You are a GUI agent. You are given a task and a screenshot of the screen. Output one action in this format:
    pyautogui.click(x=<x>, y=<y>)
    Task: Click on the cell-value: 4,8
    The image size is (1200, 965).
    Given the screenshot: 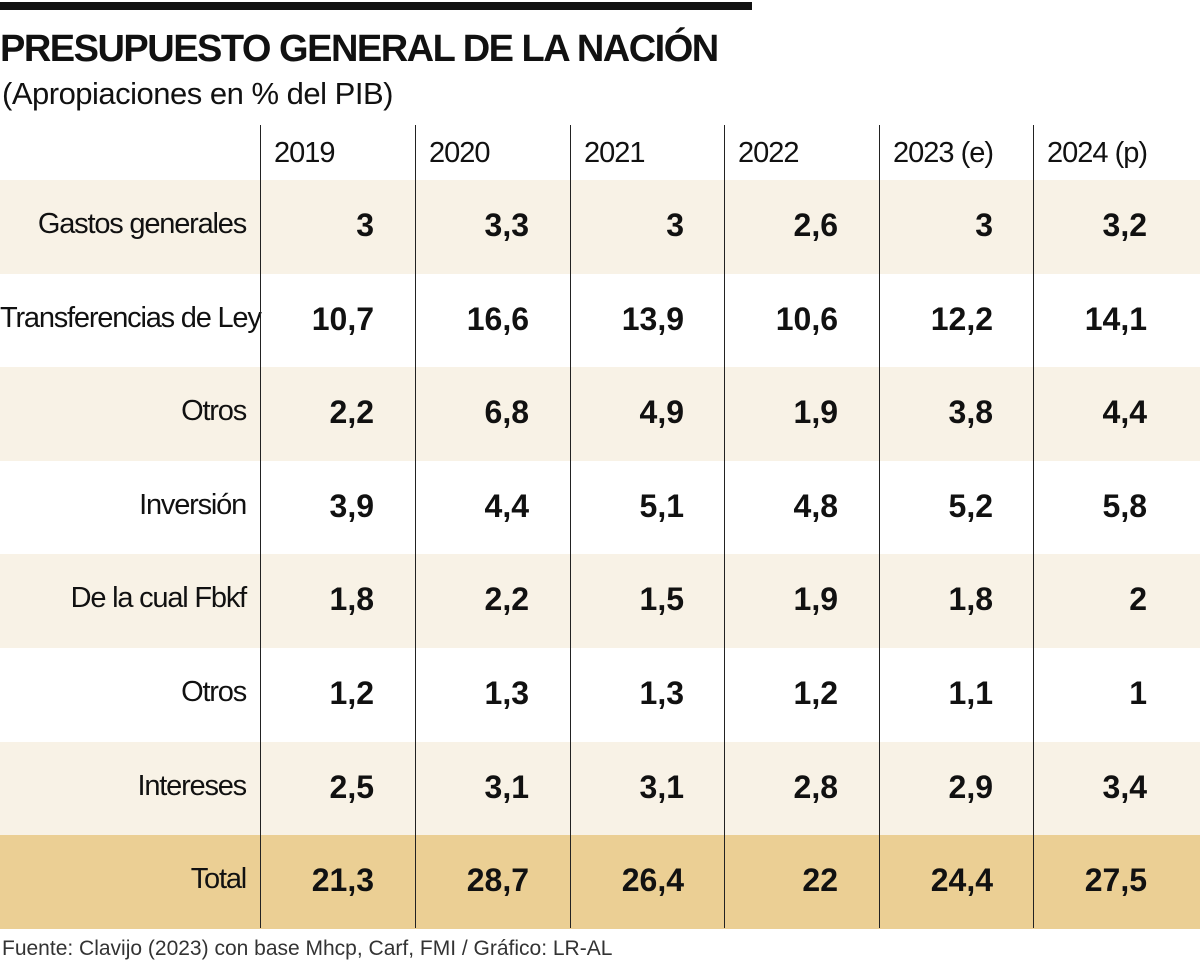 What is the action you would take?
    pyautogui.click(x=815, y=505)
    